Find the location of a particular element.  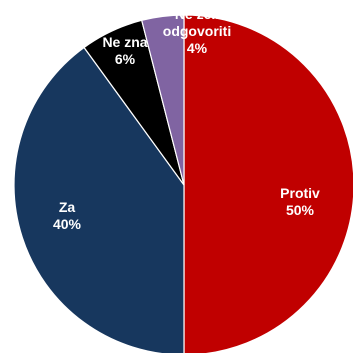

slice-label-ne-zeli-odgovoriti: Ne želi odgovoriti 4% is located at coordinates (197, 31).